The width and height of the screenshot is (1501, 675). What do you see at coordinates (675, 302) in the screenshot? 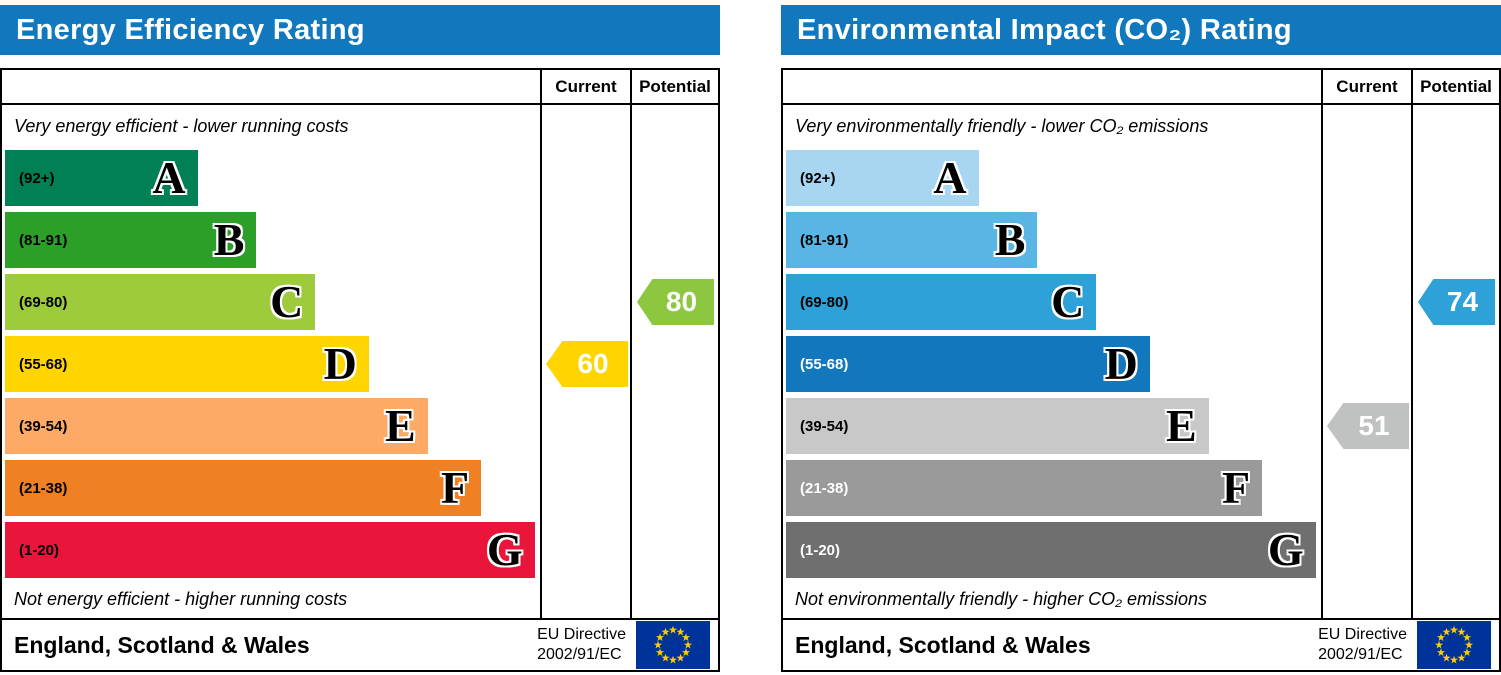
I see `potential-rating-arrow: 80` at bounding box center [675, 302].